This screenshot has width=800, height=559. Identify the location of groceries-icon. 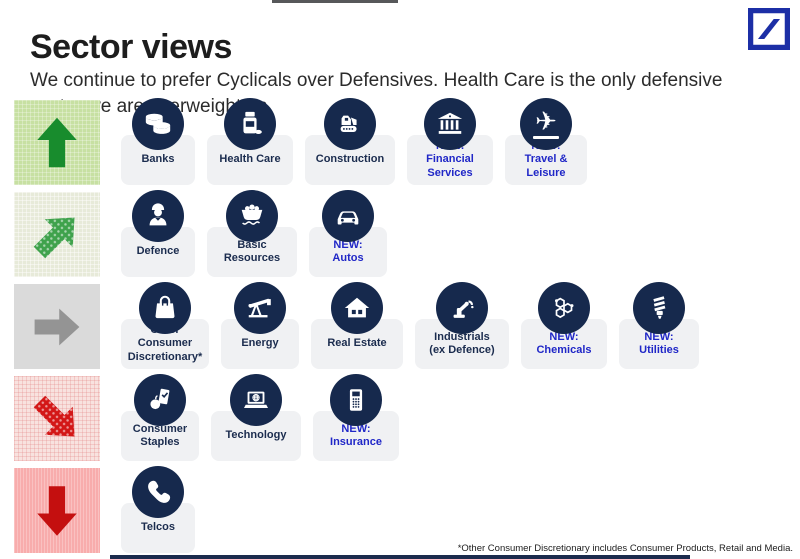
(160, 399).